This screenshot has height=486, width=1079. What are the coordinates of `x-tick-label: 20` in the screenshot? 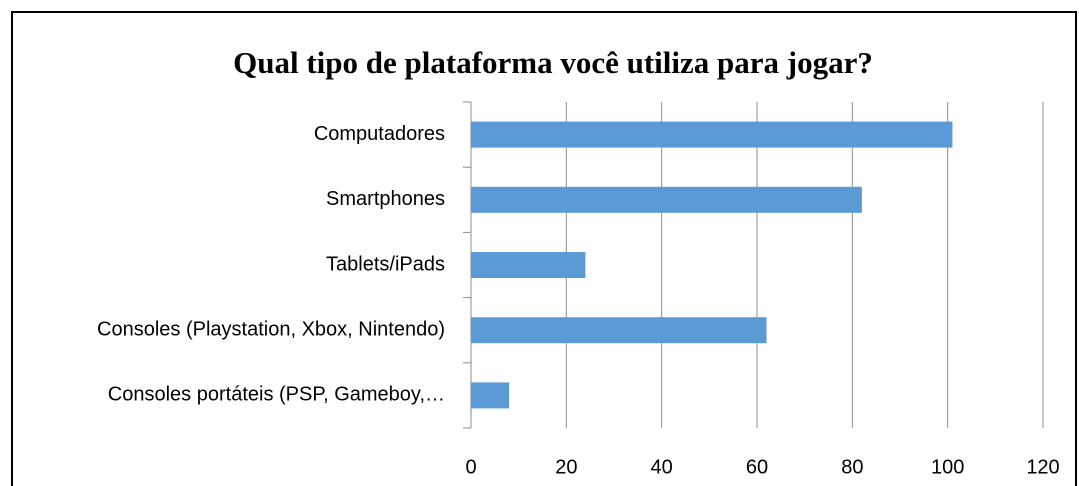 It's located at (566, 467).